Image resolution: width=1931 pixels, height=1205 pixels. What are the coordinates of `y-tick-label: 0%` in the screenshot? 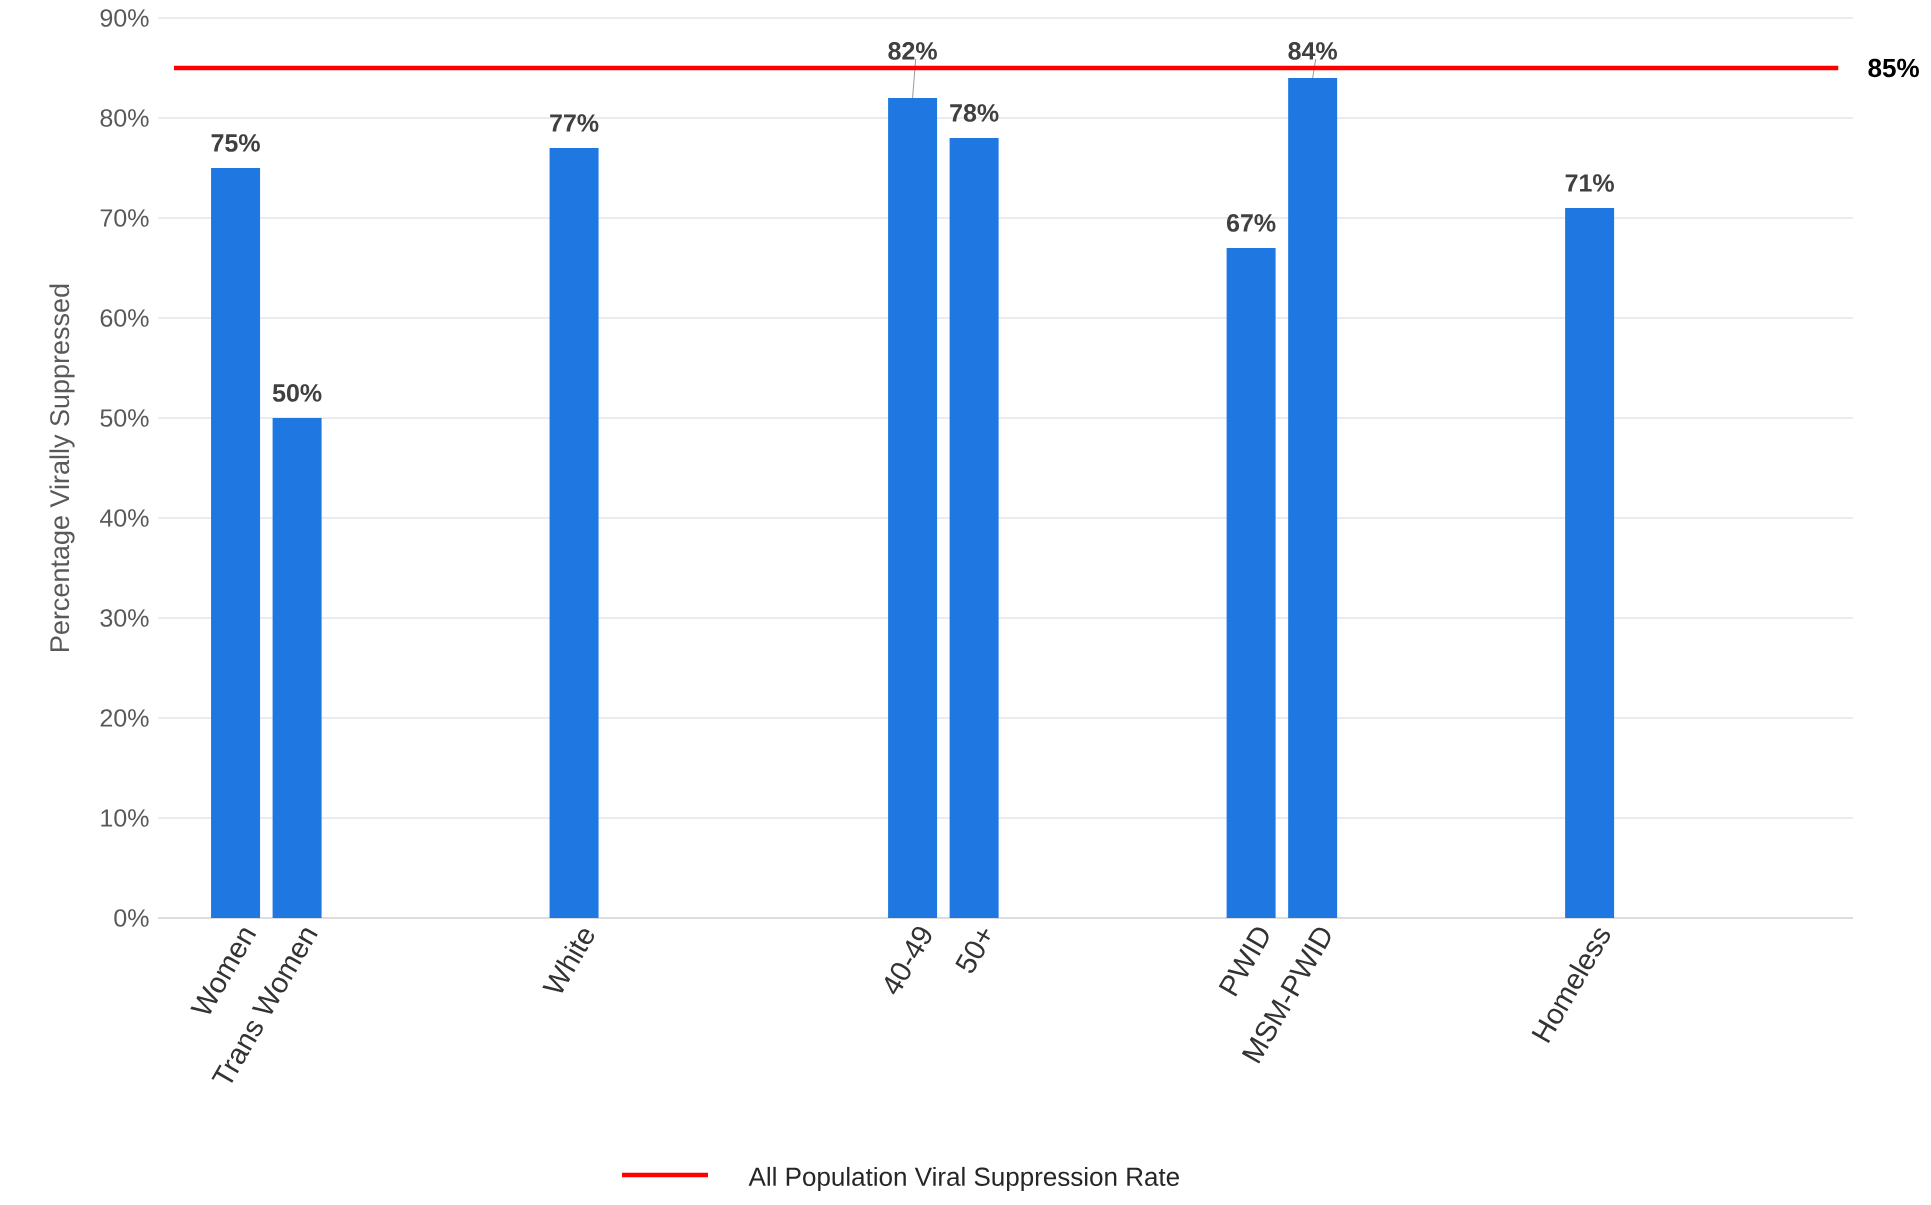 It's located at (131, 918).